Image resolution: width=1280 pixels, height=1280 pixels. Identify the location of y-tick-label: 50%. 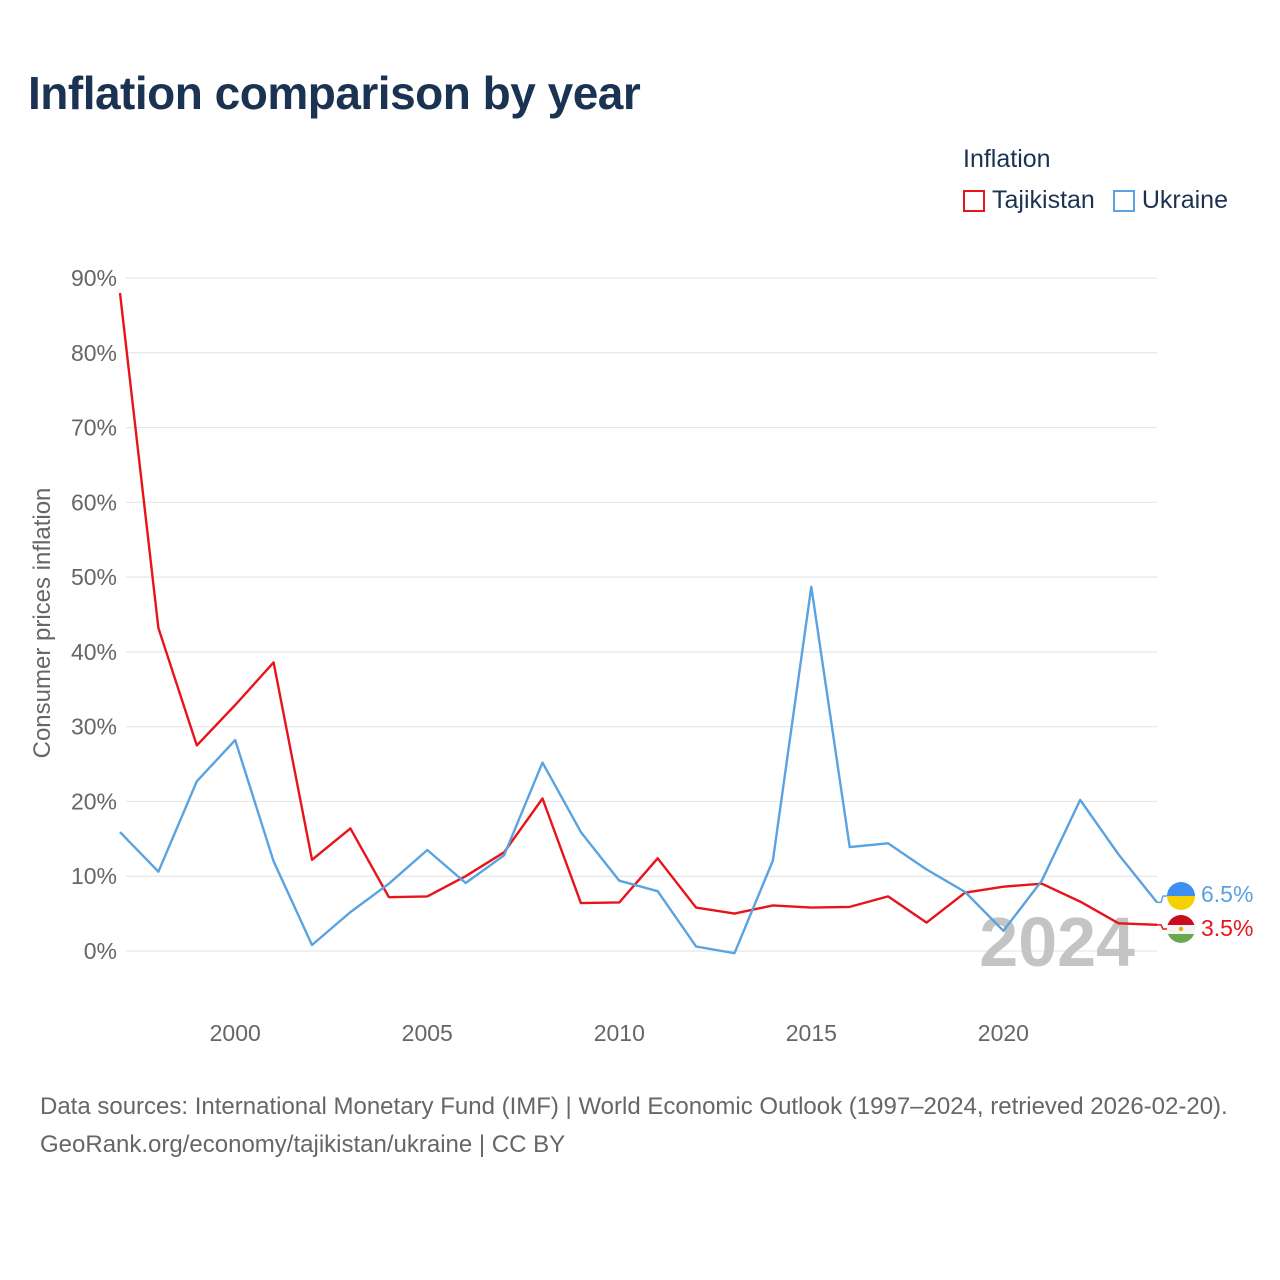
(94, 577).